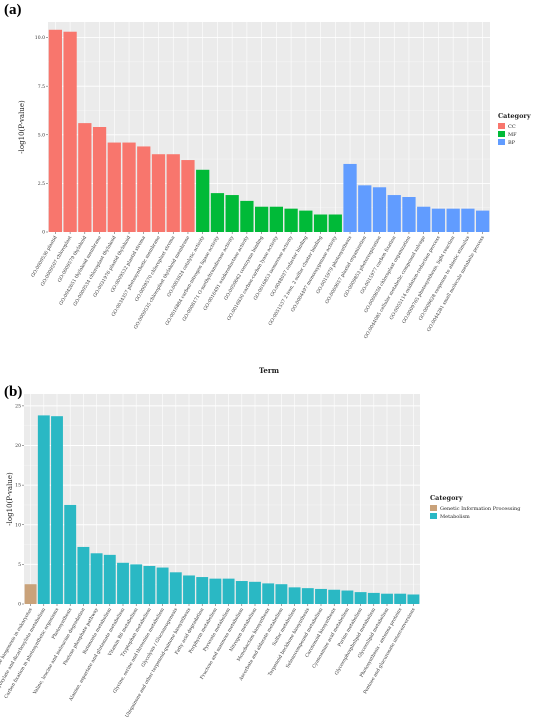  Describe the element at coordinates (18, 406) in the screenshot. I see `y-tick-label: 25` at that location.